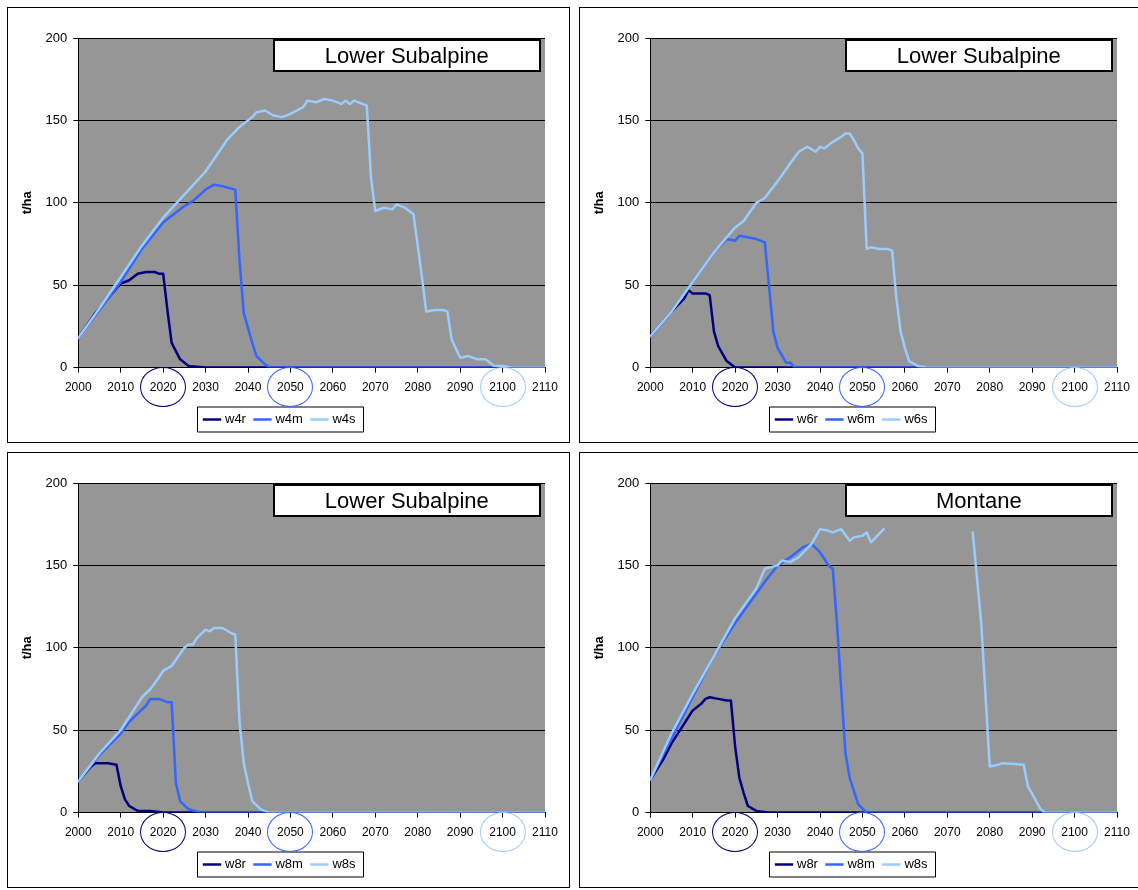 This screenshot has height=890, width=1138. What do you see at coordinates (344, 419) in the screenshot?
I see `legend-label: w4s` at bounding box center [344, 419].